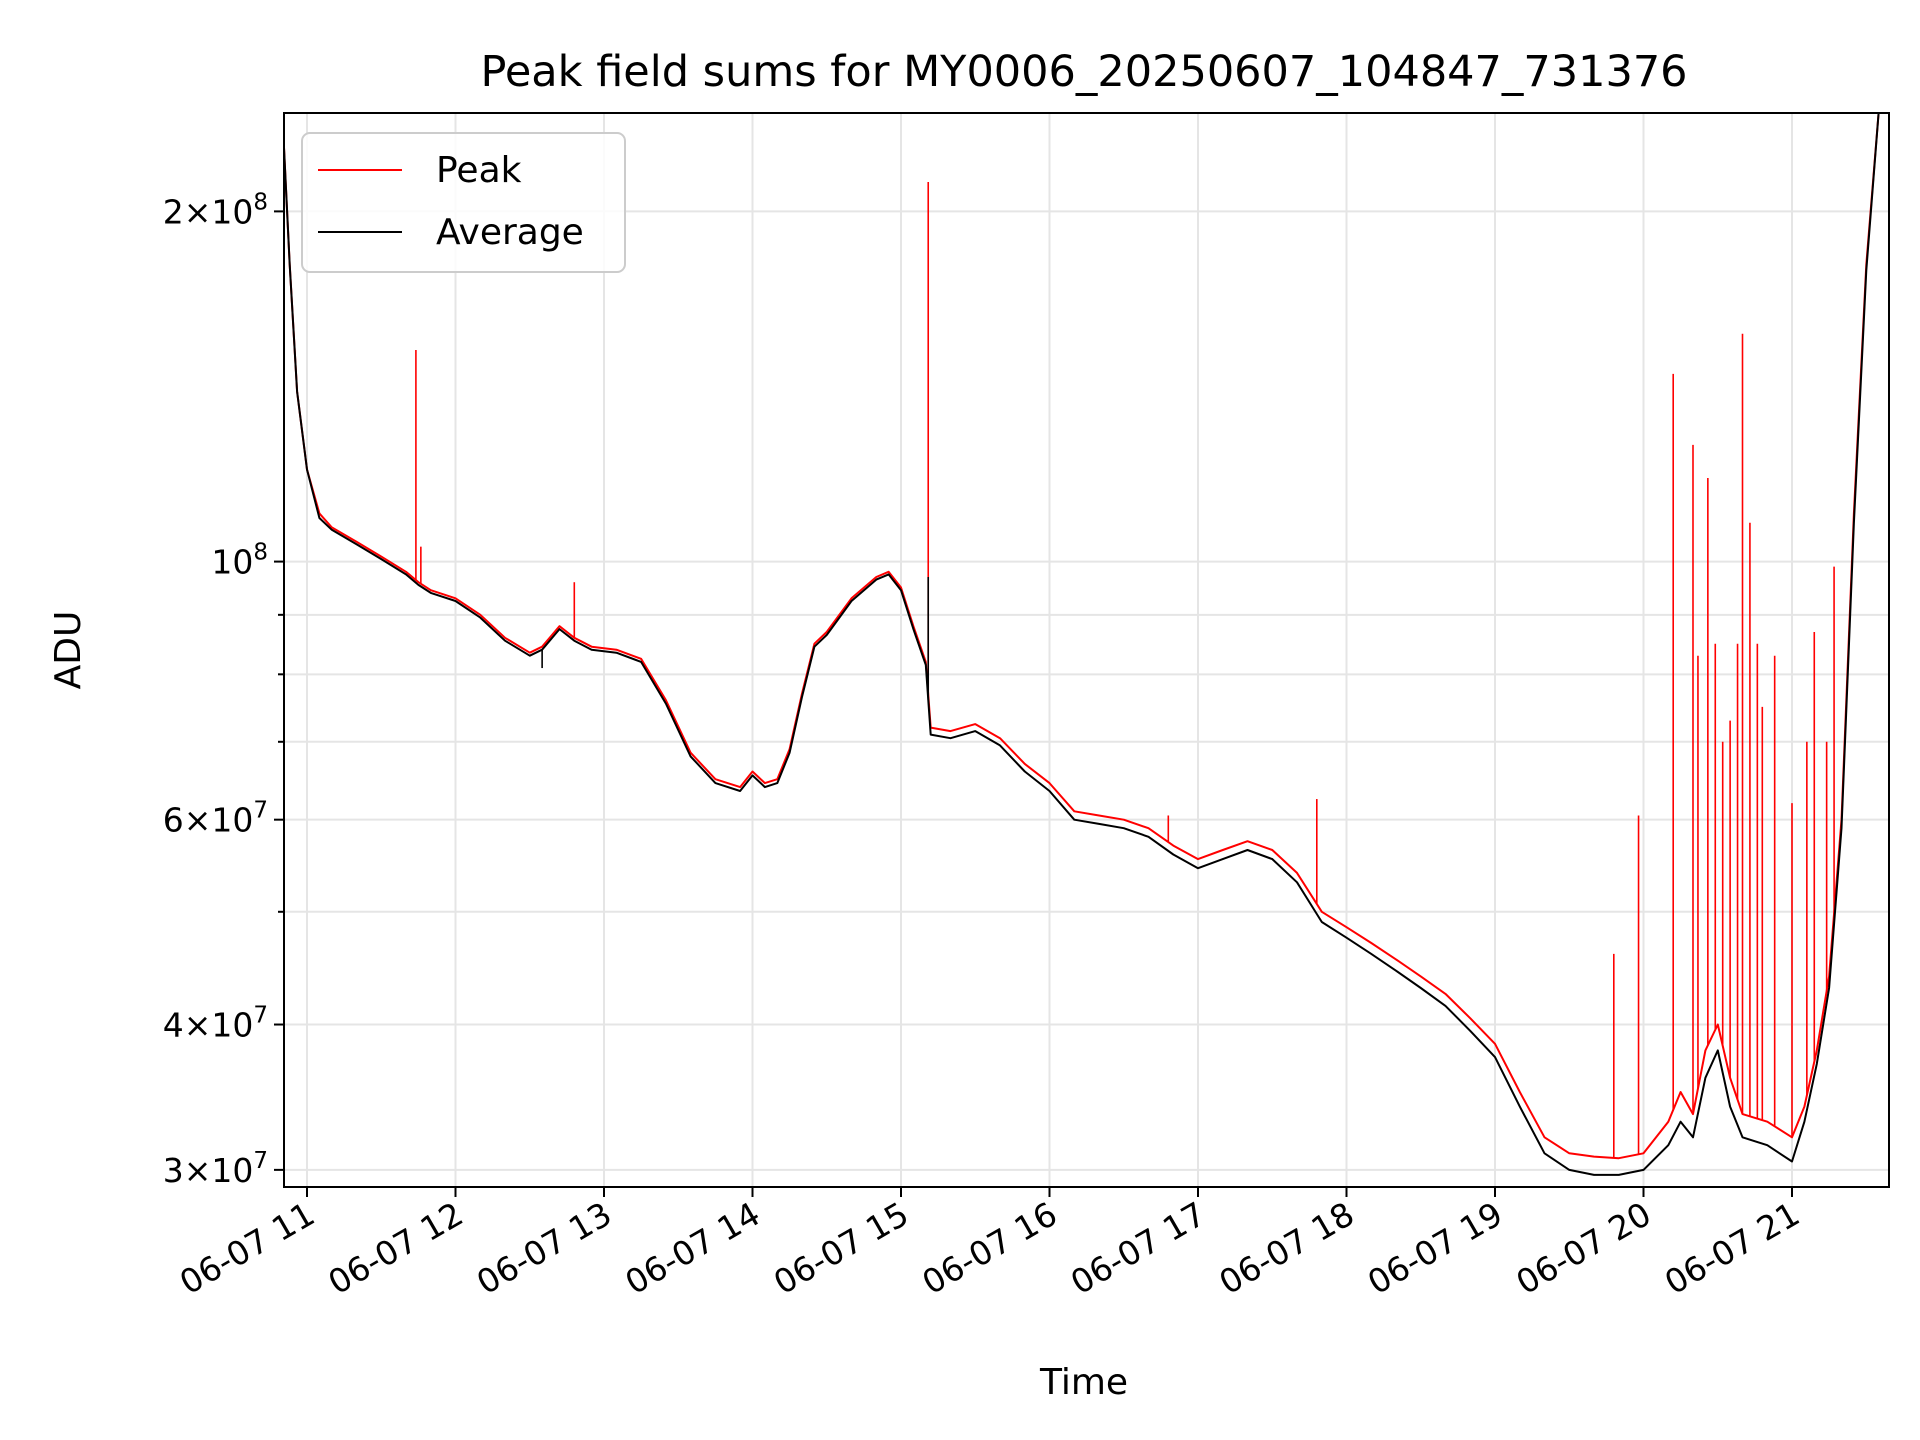  What do you see at coordinates (223, 689) in the screenshot?
I see `y-axis: 3×107 4×107 6×107 108 2×108` at bounding box center [223, 689].